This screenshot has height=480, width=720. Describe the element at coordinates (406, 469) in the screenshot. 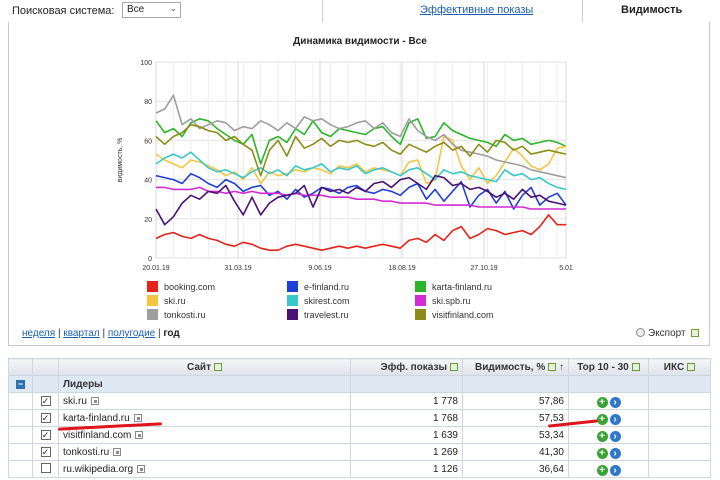

I see `effective-impressions-cell: 1 126` at that location.